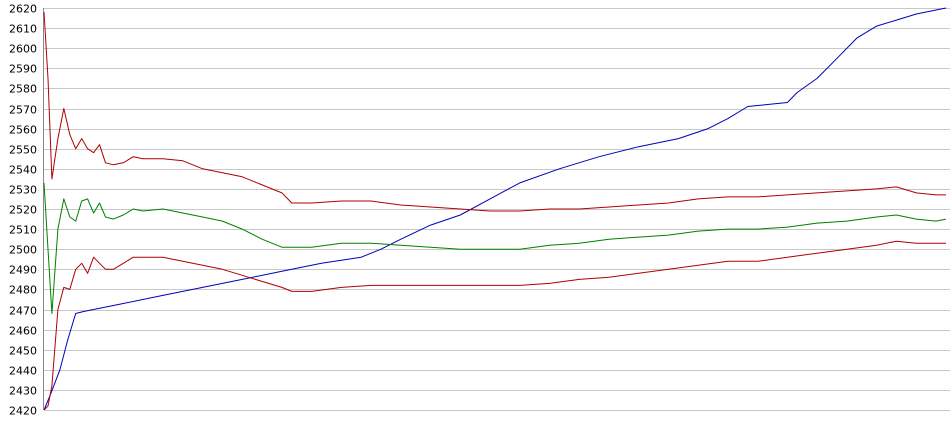 This screenshot has width=950, height=435. What do you see at coordinates (23, 411) in the screenshot?
I see `y-tick-label: 2420` at bounding box center [23, 411].